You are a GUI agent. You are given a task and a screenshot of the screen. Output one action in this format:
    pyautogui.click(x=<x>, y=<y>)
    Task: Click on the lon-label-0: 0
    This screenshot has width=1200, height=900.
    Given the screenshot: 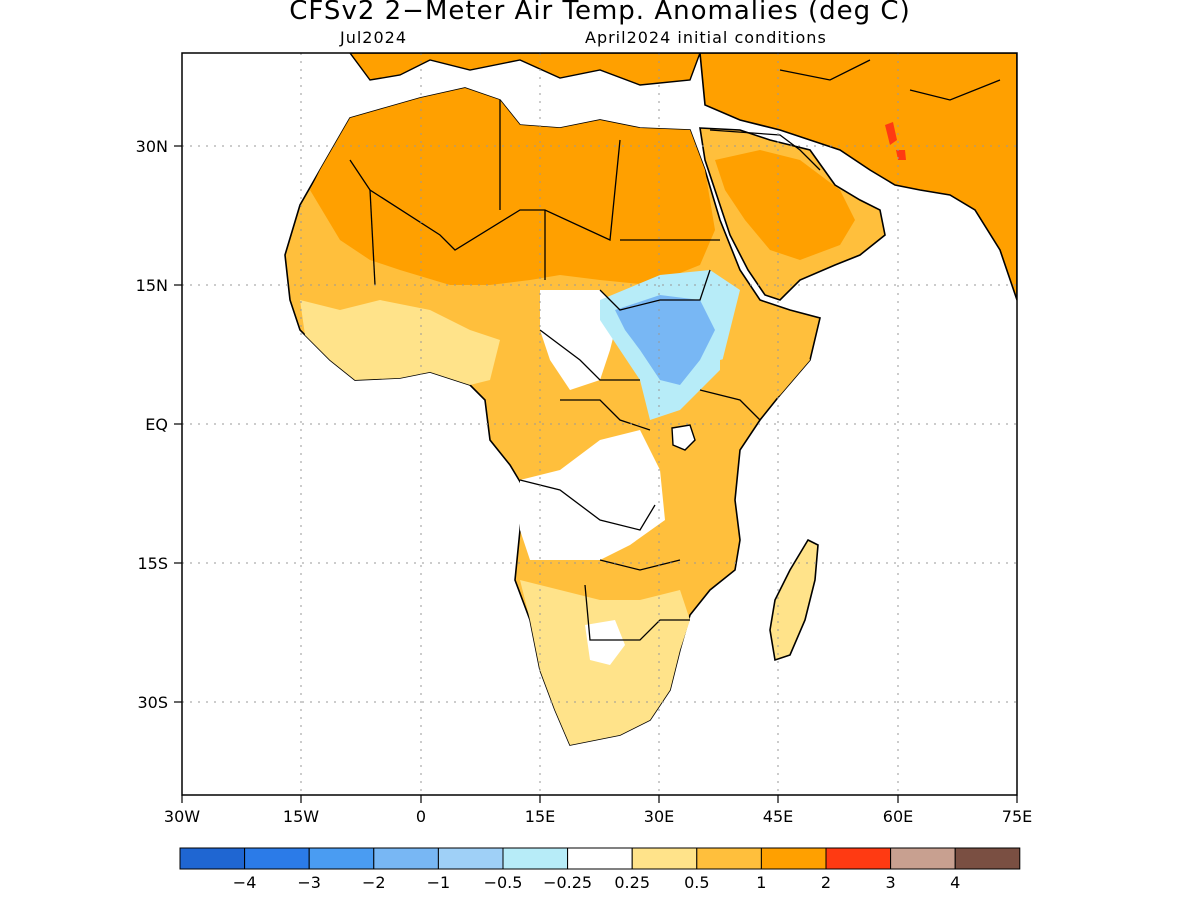 What is the action you would take?
    pyautogui.click(x=421, y=816)
    